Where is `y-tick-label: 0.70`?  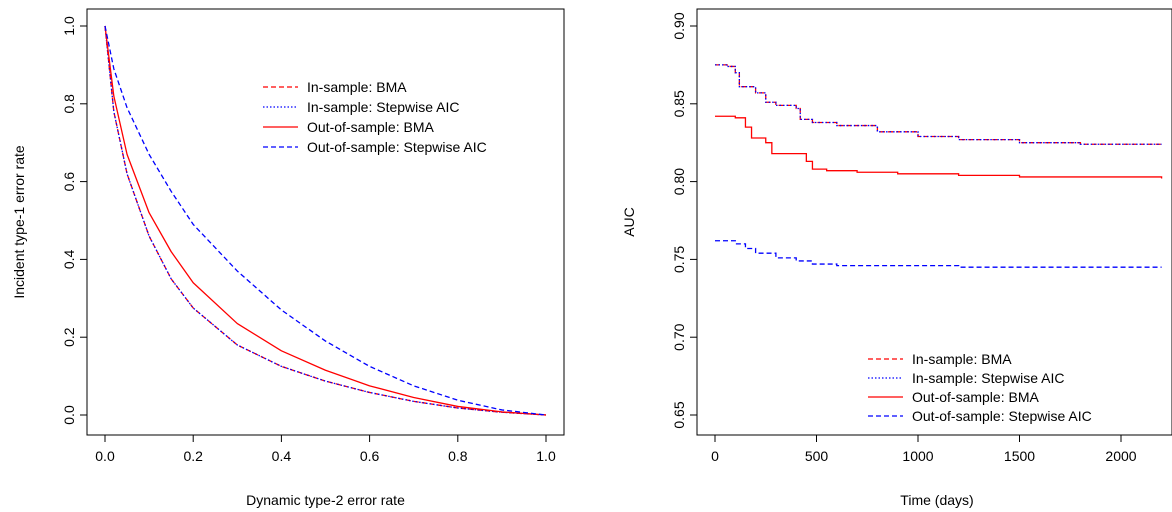 y-tick-label: 0.70 is located at coordinates (679, 336).